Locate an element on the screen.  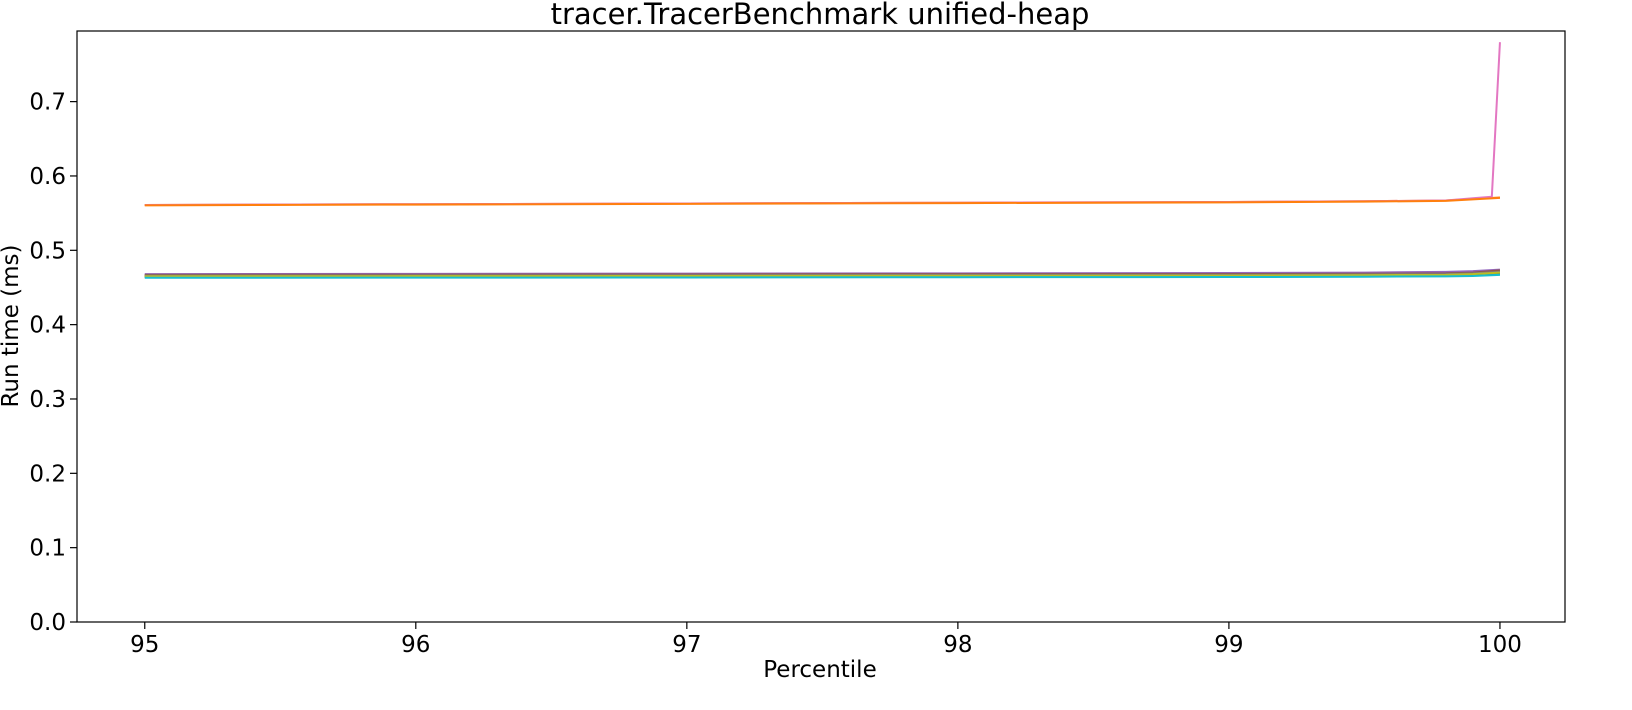
y-tick-label: 0.3 is located at coordinates (47, 400).